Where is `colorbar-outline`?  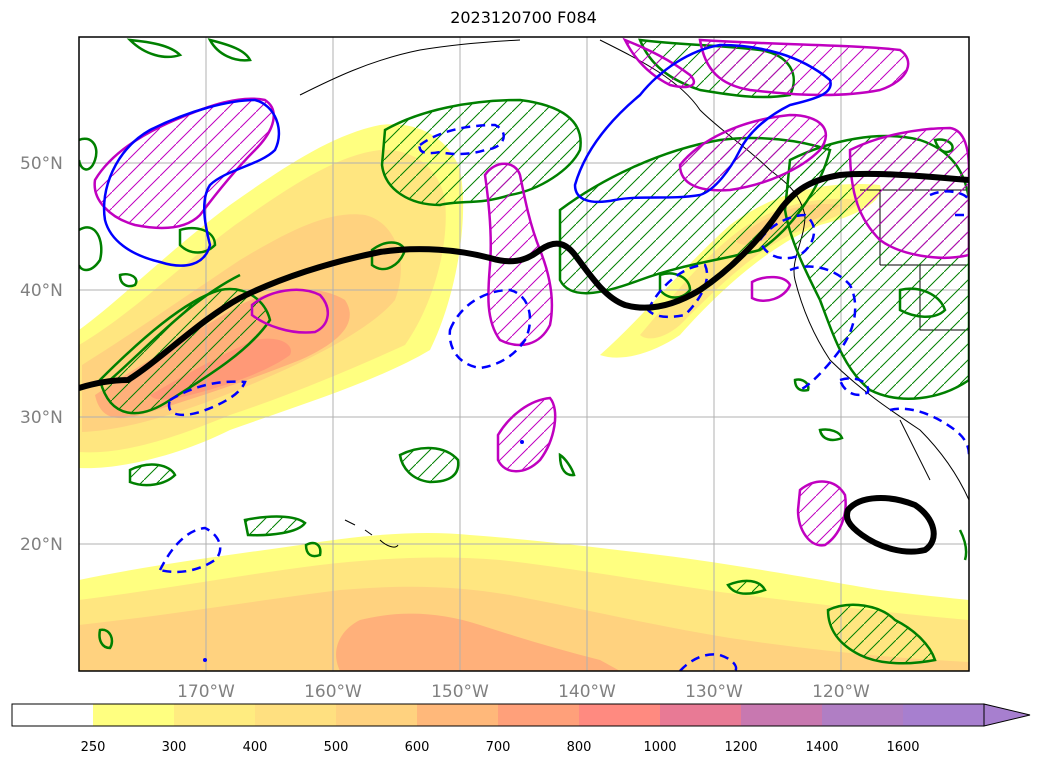 colorbar-outline is located at coordinates (498, 715).